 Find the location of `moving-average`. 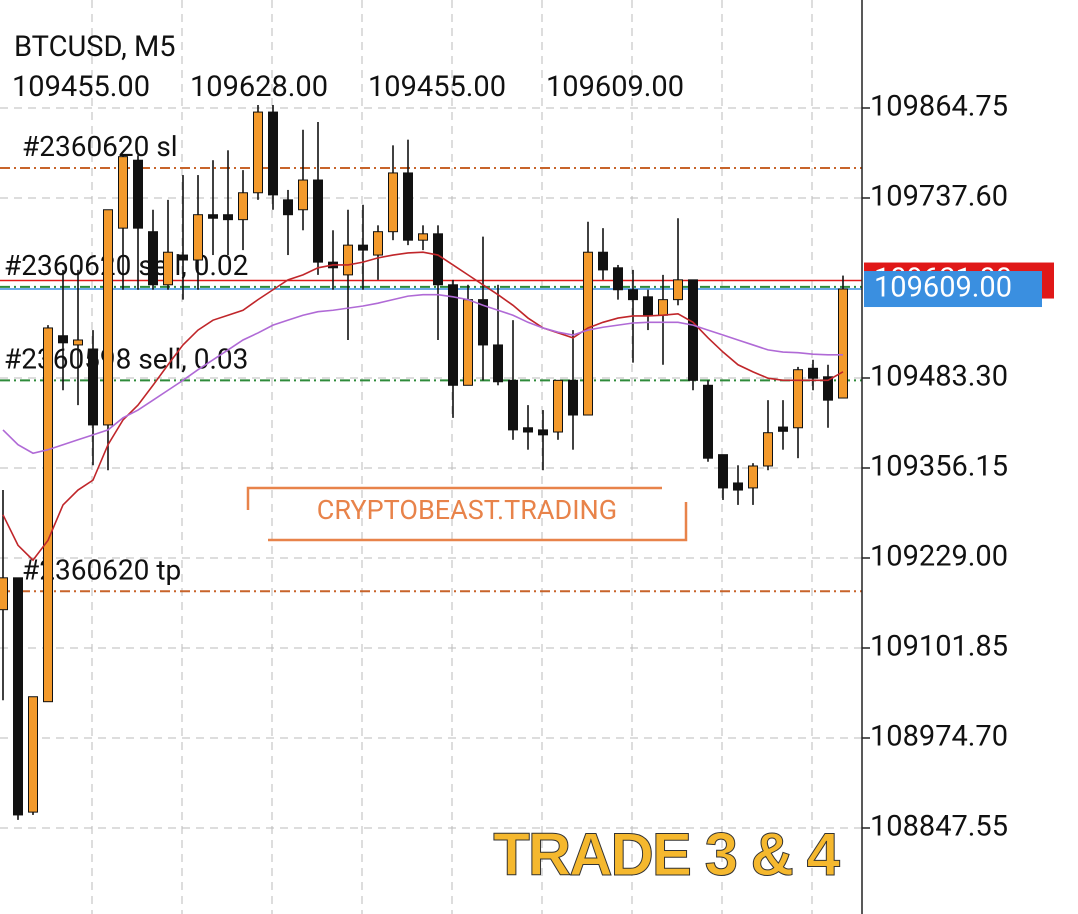

moving-average is located at coordinates (422, 374).